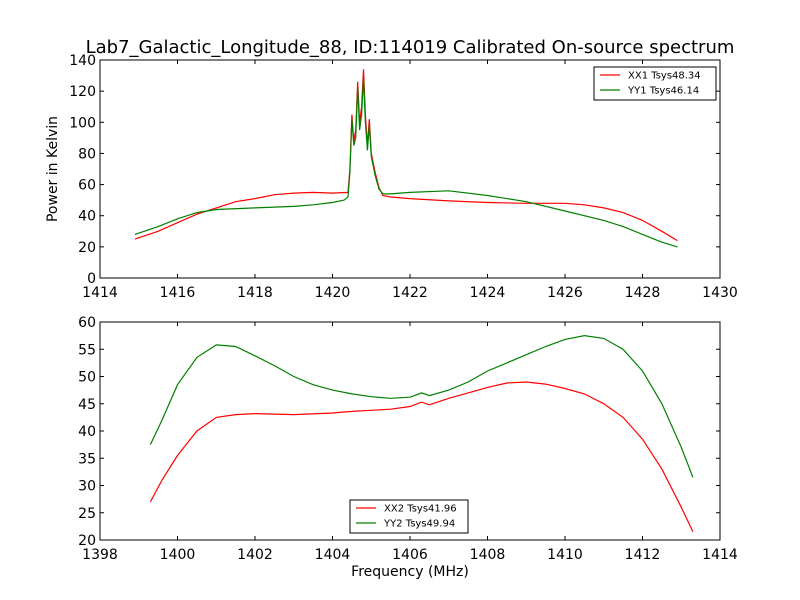 This screenshot has height=600, width=800. What do you see at coordinates (178, 555) in the screenshot?
I see `x-tick-label: 1400` at bounding box center [178, 555].